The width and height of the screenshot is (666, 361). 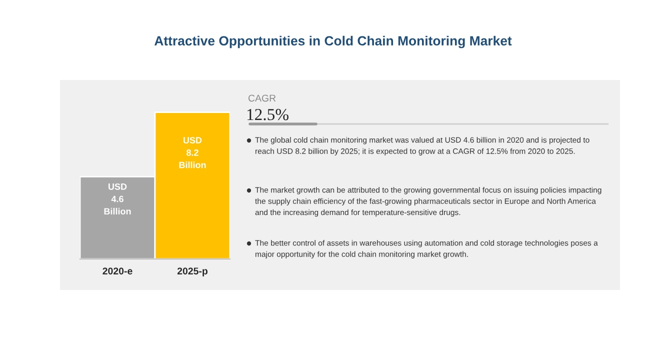 What do you see at coordinates (333, 42) in the screenshot?
I see `text: Attractive Opportunities in Cold Chain Monitoring Market` at bounding box center [333, 42].